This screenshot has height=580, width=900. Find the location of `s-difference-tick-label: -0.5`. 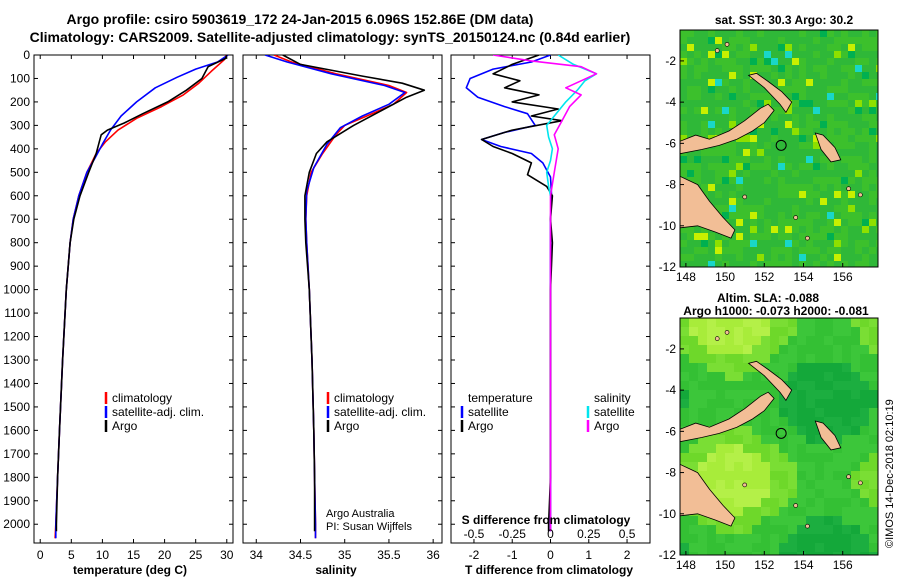

s-difference-tick-label: -0.5 is located at coordinates (474, 534).